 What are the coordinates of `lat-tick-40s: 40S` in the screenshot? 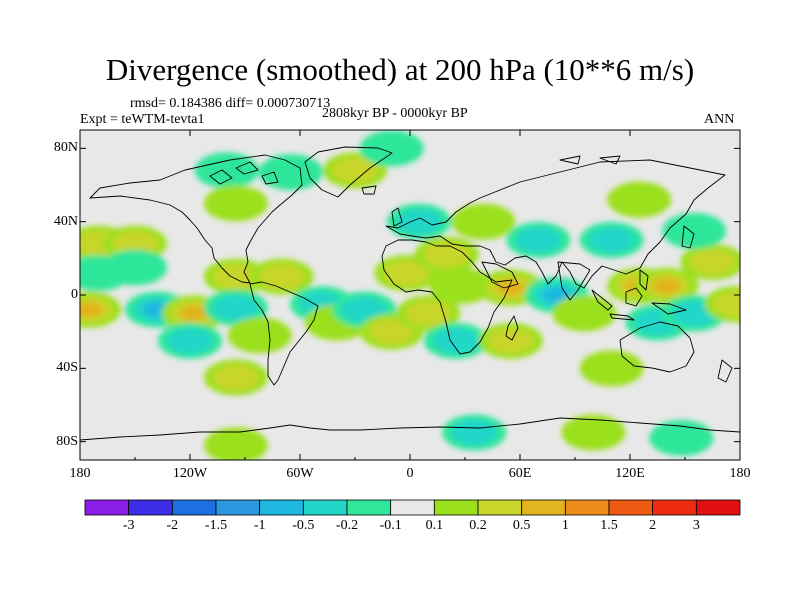 It's located at (67, 367).